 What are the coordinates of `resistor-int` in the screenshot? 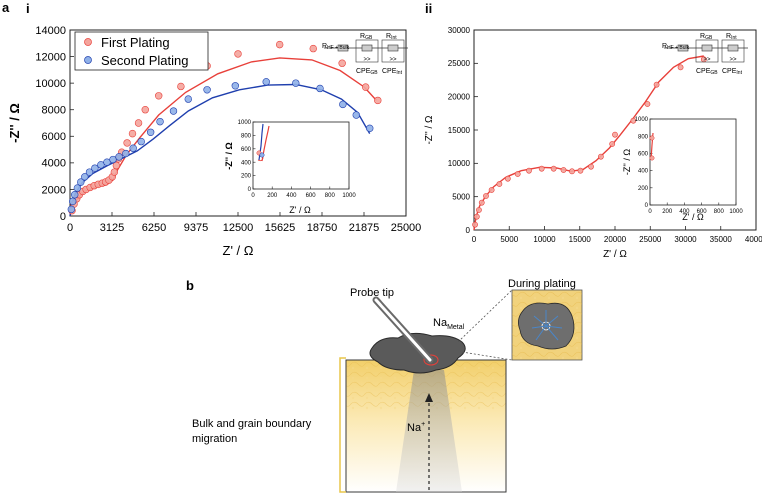 It's located at (393, 48).